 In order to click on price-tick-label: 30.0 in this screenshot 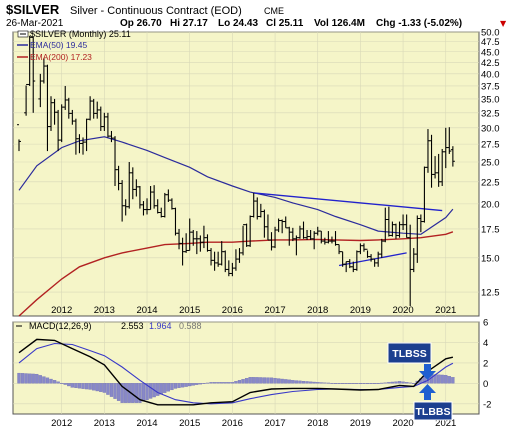, I will do `click(490, 128)`.